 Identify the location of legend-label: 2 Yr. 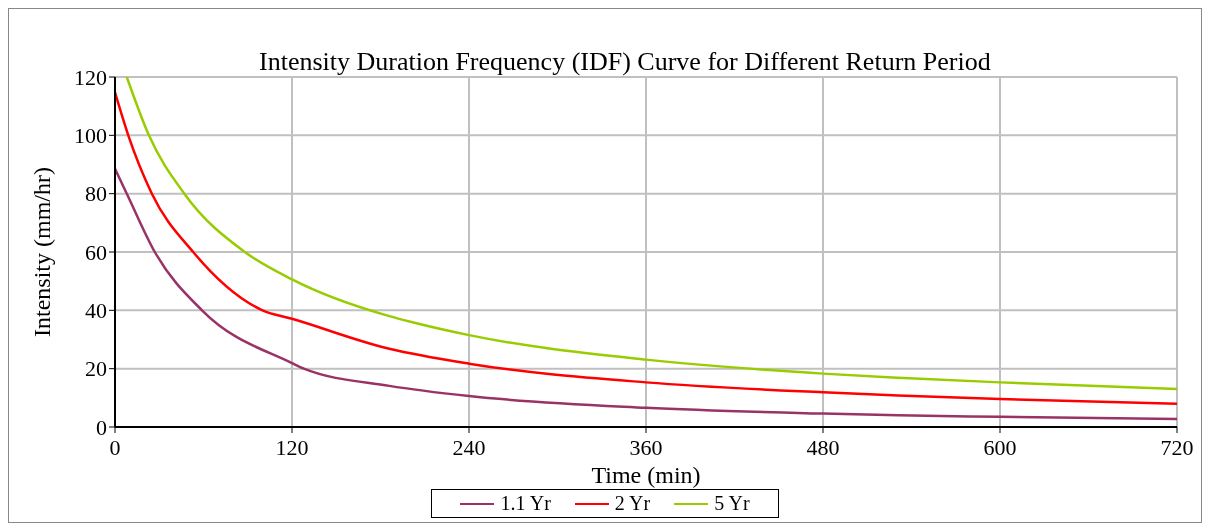
(632, 503).